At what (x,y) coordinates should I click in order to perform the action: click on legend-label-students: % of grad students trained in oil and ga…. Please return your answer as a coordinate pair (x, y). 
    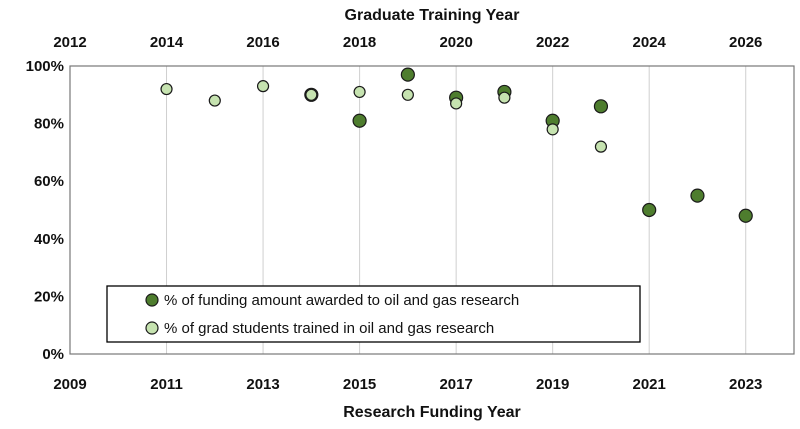
    Looking at the image, I should click on (329, 328).